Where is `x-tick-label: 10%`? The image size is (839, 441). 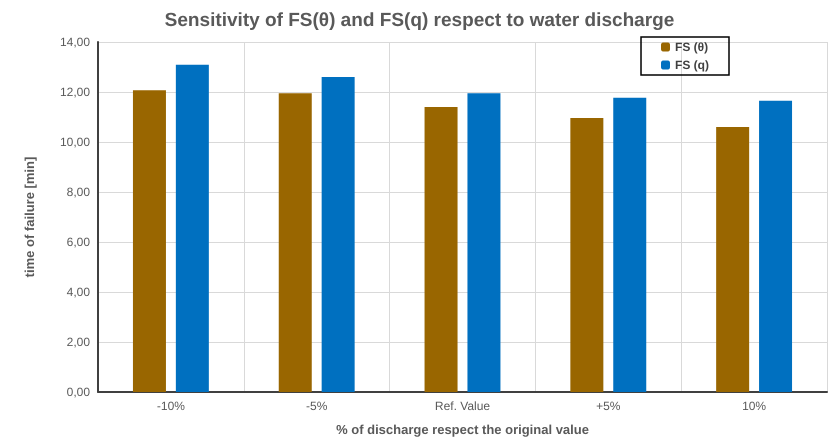
x-tick-label: 10% is located at coordinates (754, 406).